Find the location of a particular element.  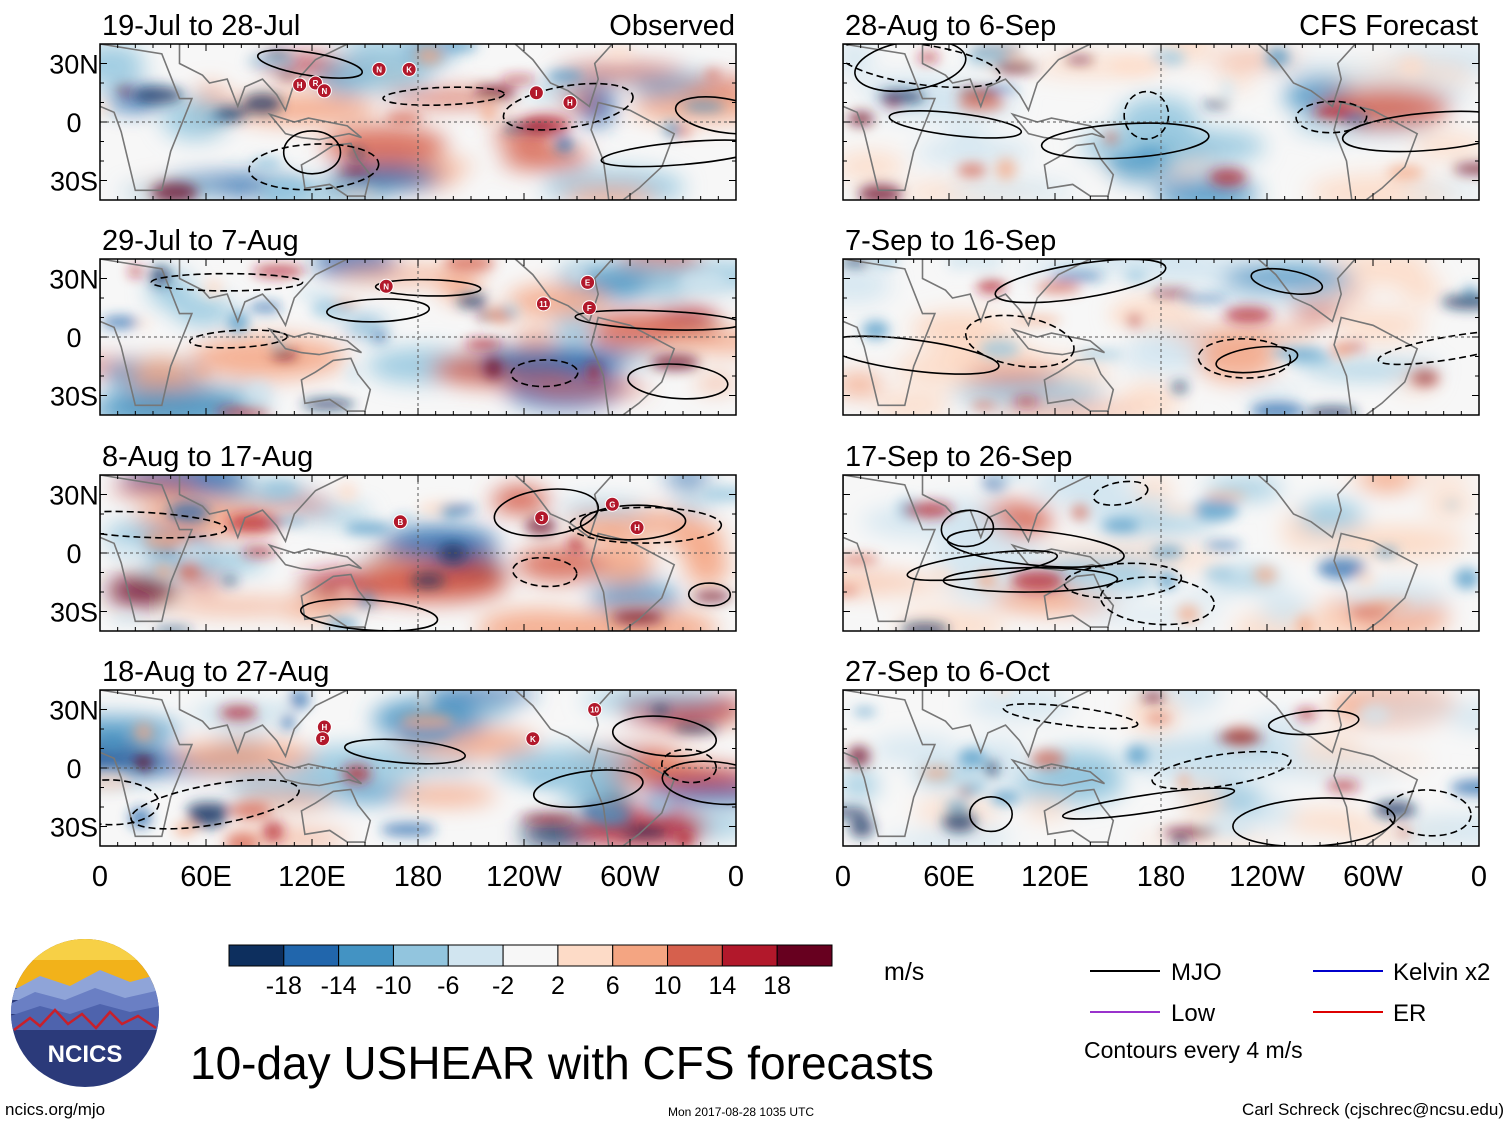

panel-title: 27-Sep to 6-Oct is located at coordinates (947, 672).